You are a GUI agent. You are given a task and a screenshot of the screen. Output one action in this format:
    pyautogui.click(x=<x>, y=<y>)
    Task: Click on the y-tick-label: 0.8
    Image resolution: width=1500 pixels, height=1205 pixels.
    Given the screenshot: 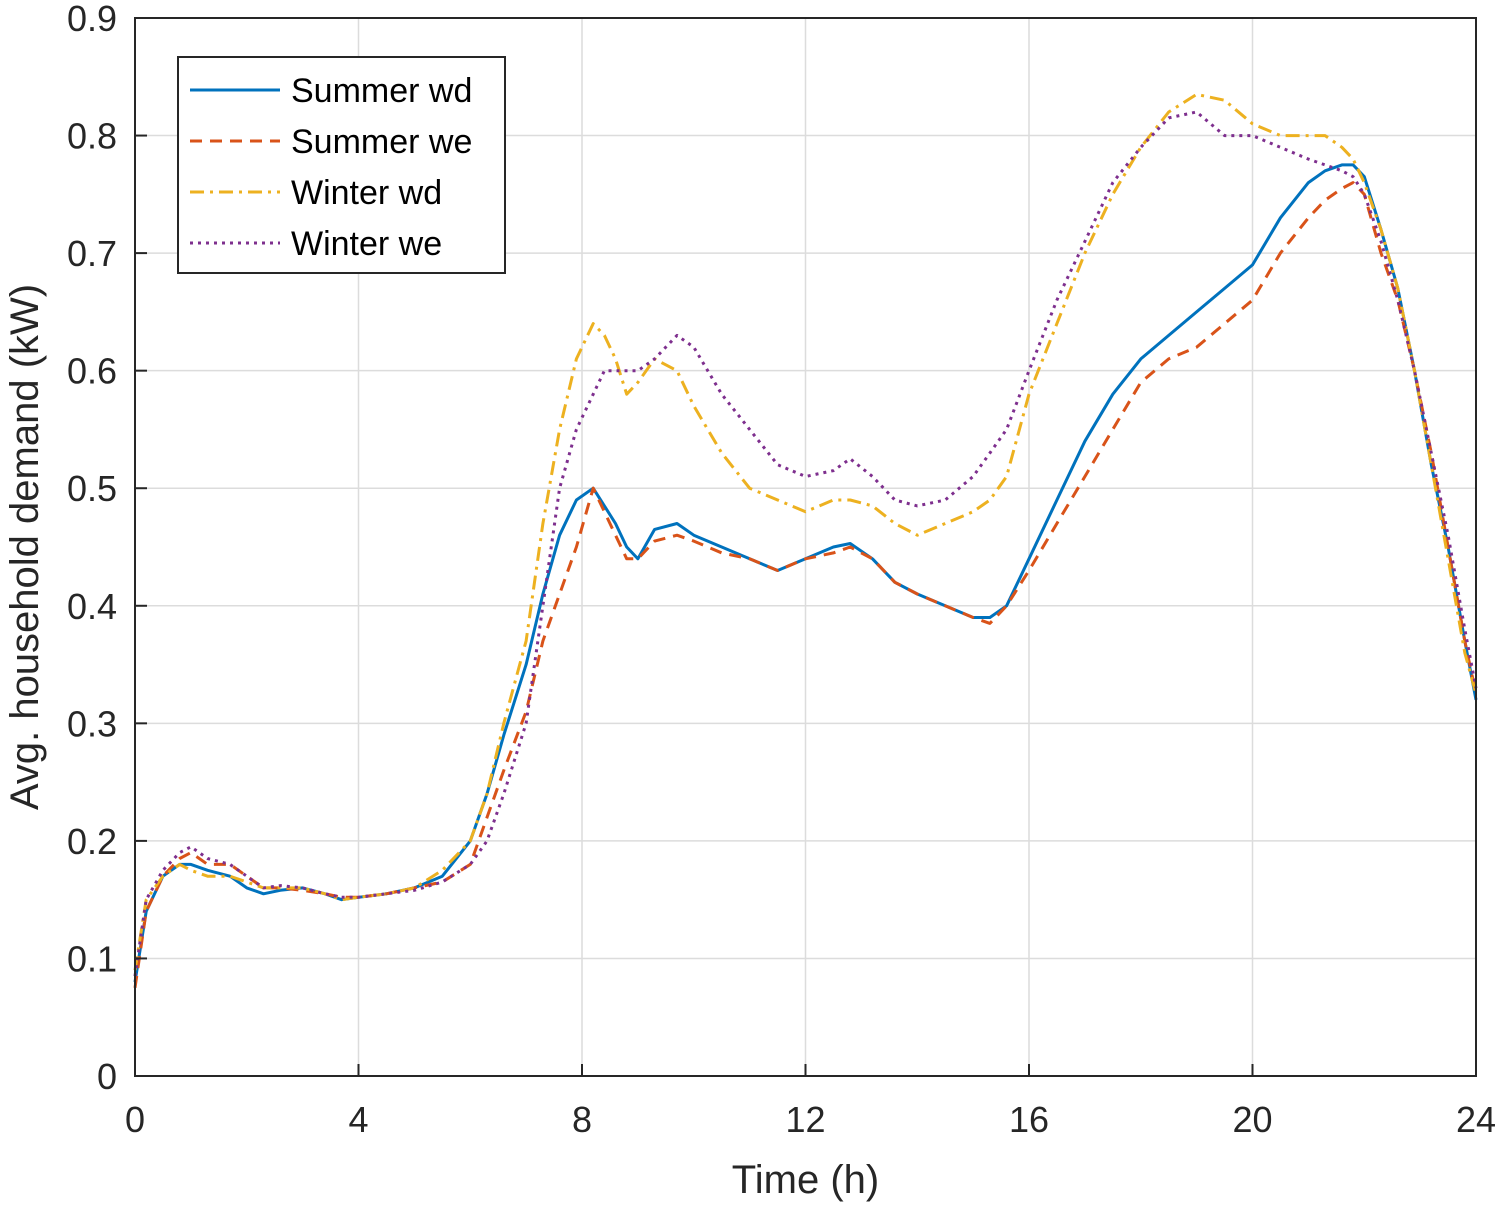 What is the action you would take?
    pyautogui.click(x=92, y=136)
    